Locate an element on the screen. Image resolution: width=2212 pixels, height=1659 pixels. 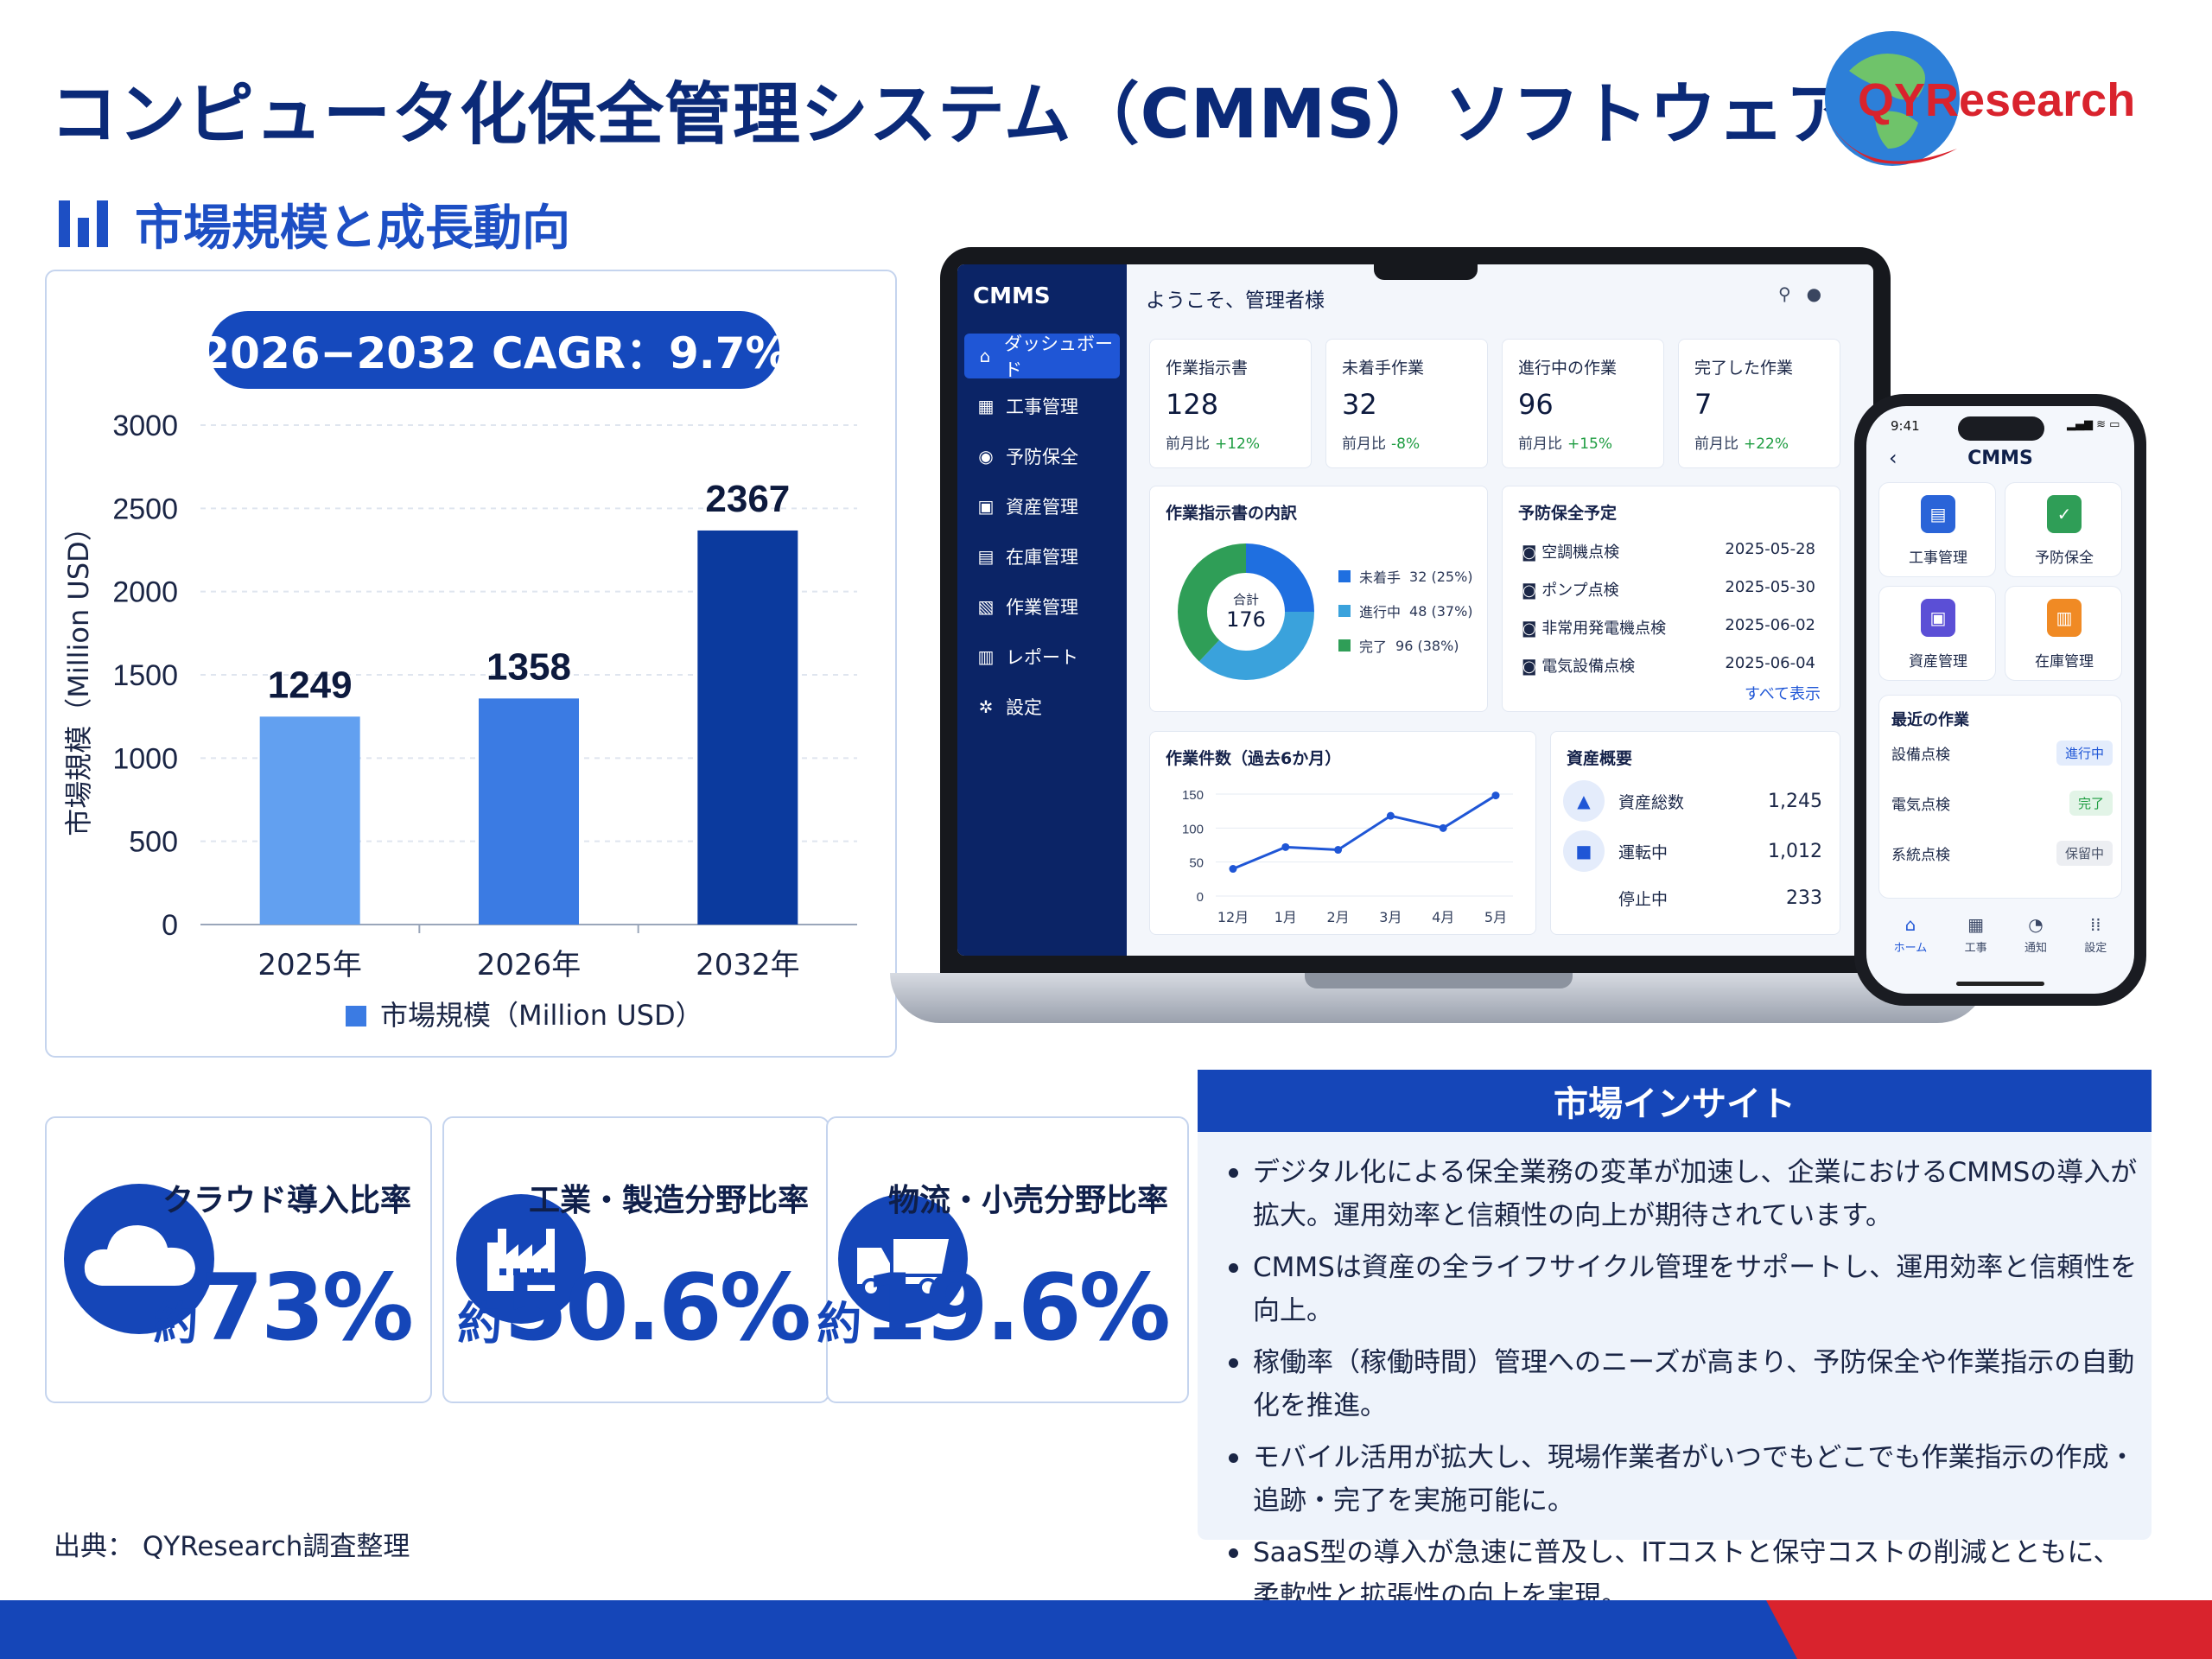
kpi-card-not-started: 未着手作業 32 前月比 -8% is located at coordinates (1406, 403).